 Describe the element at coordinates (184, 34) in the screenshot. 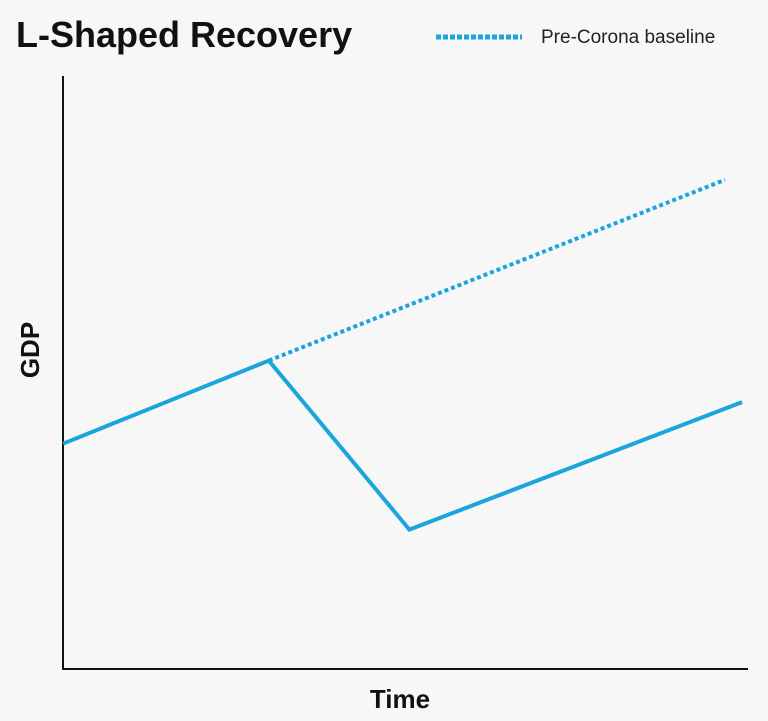

I see `chart-title: L-Shaped Recovery` at that location.